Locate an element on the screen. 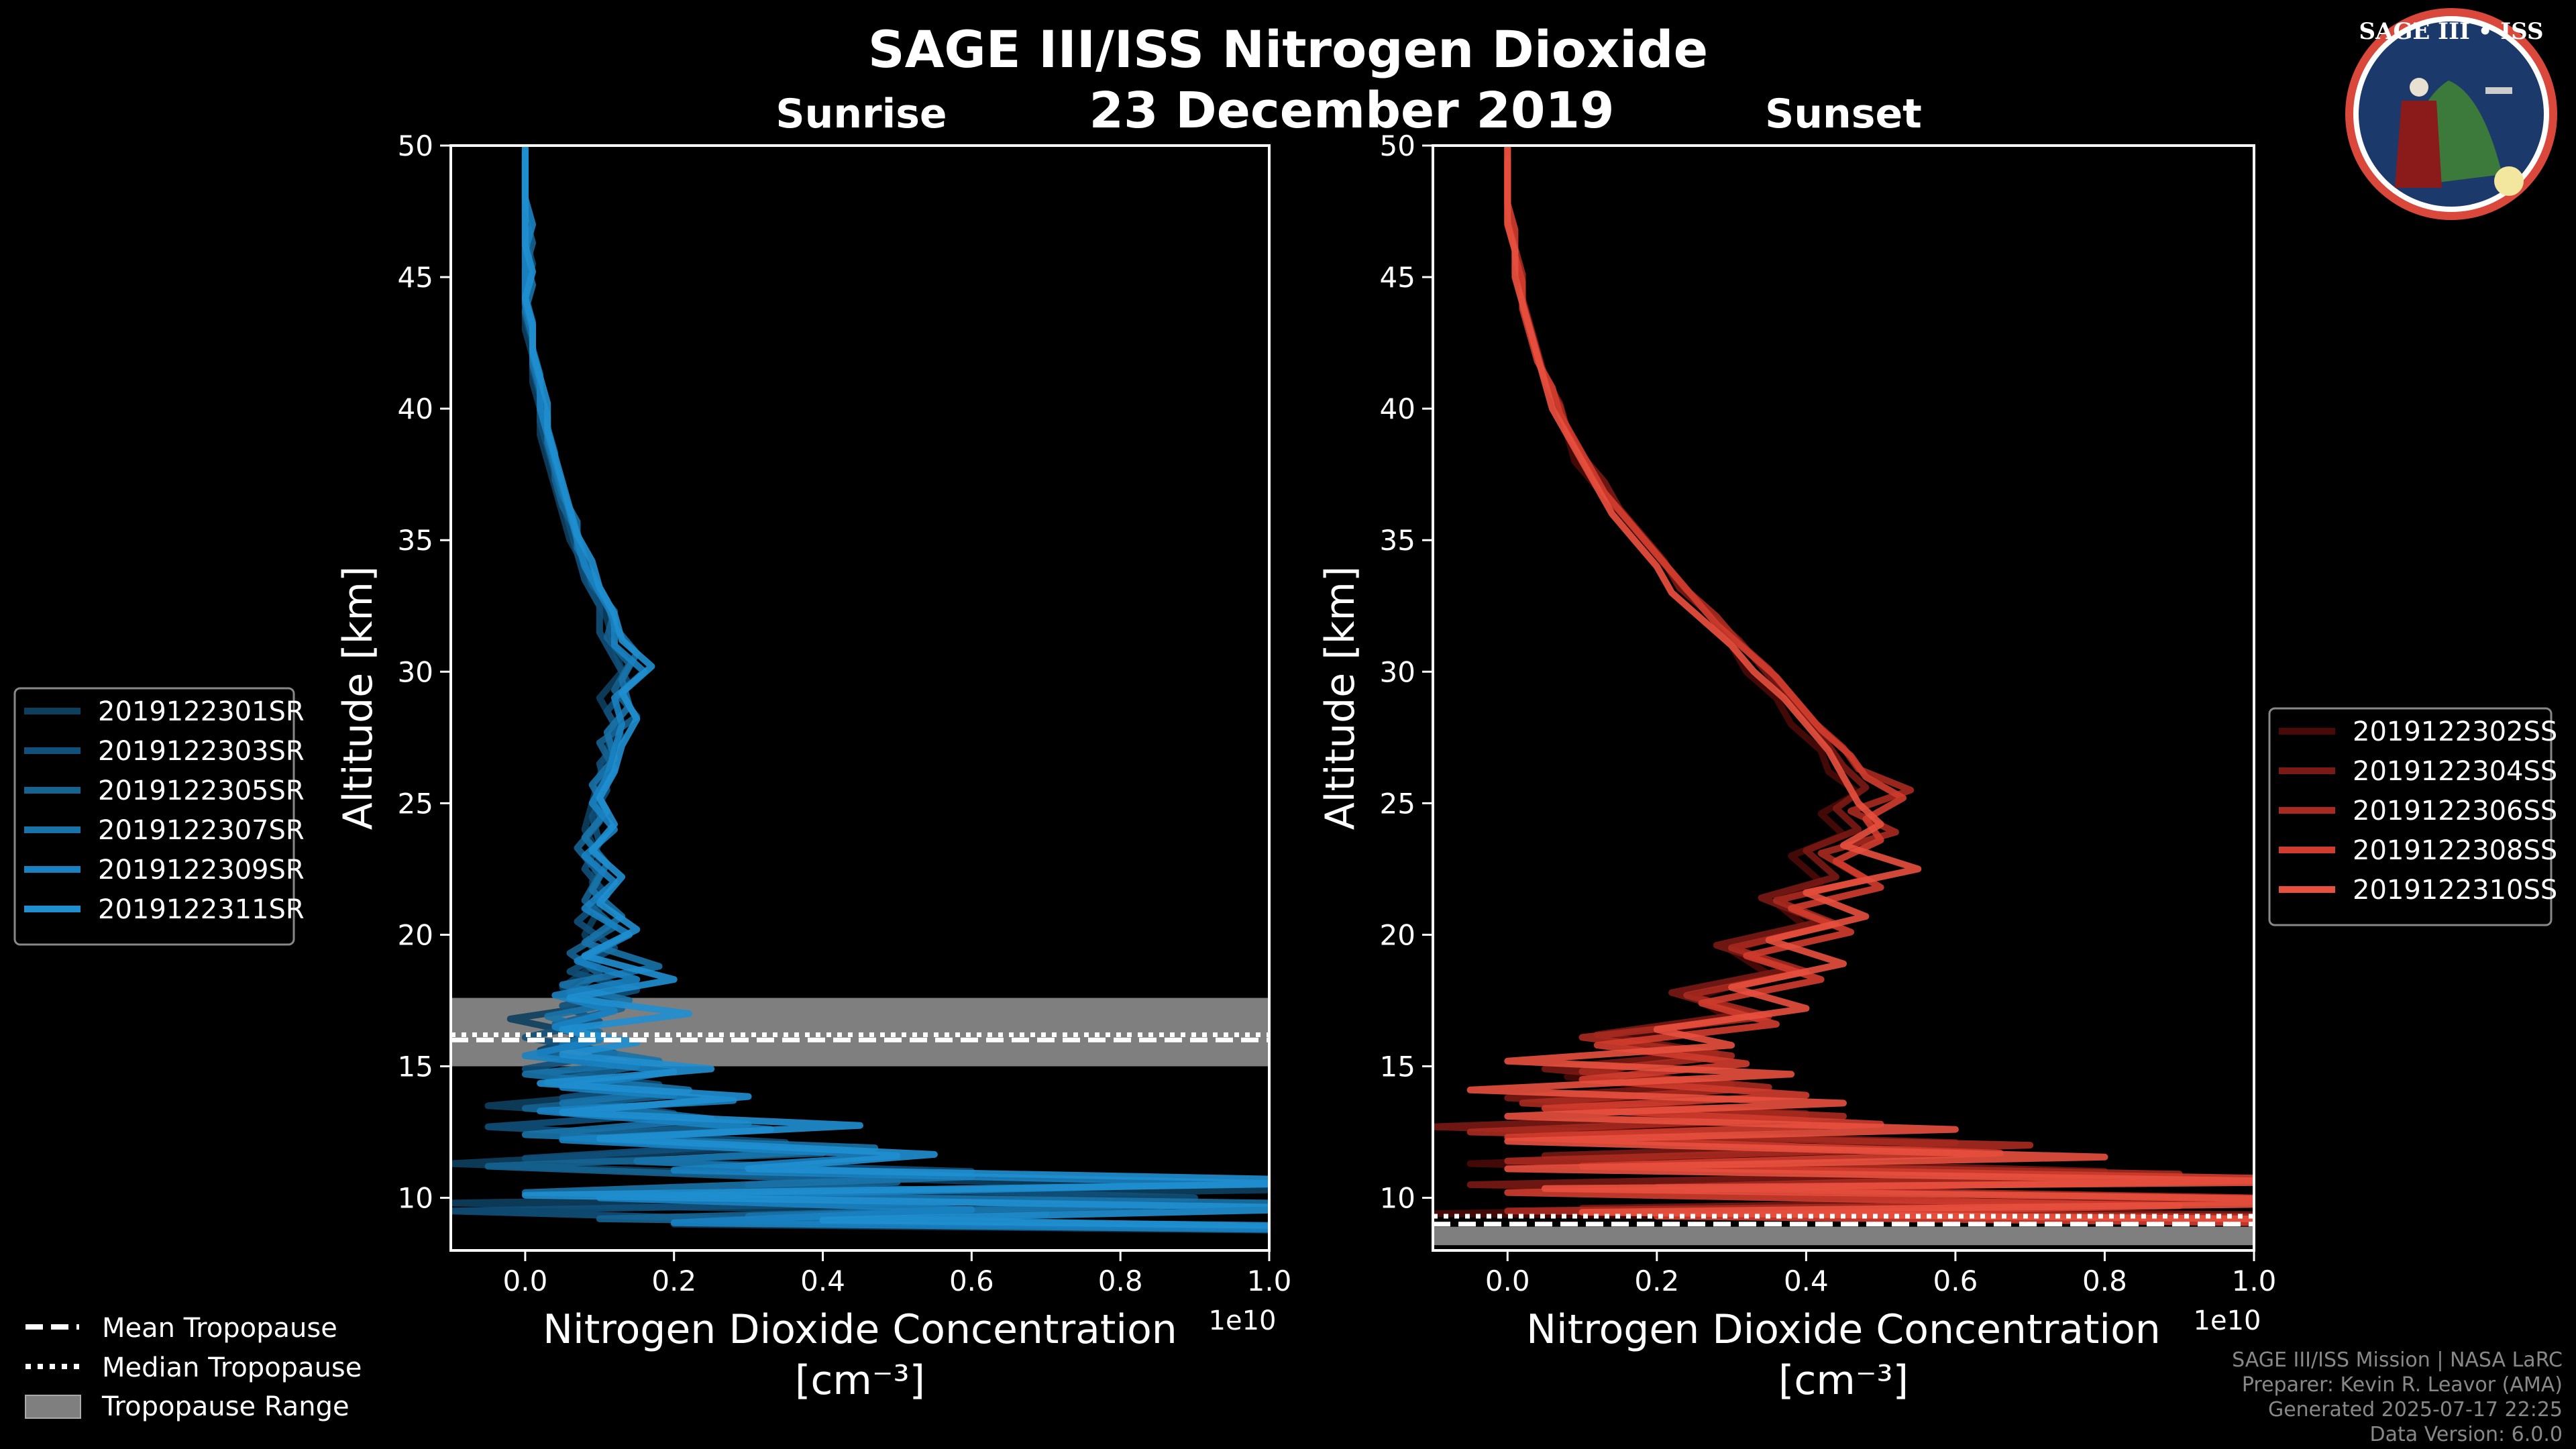 This screenshot has width=2576, height=1449. astronomer-head is located at coordinates (2419, 87).